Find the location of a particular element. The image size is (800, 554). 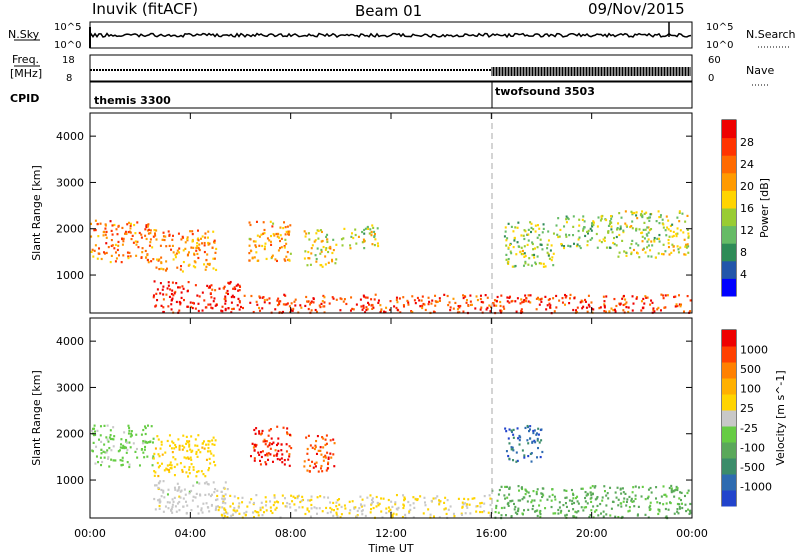

nave-tick-high: 60 is located at coordinates (714, 60).